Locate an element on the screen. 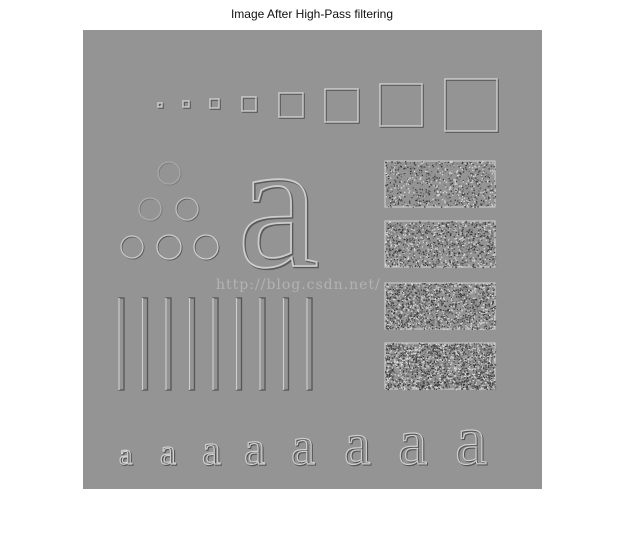 This screenshot has width=624, height=545. large-letter-highlight: a is located at coordinates (278, 204).